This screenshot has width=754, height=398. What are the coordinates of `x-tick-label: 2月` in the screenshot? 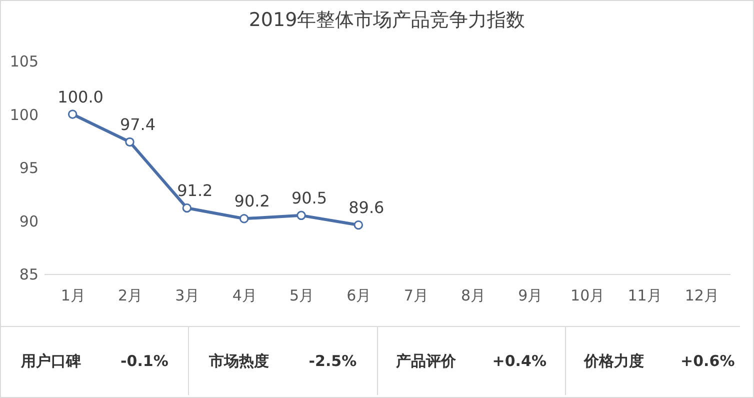 It's located at (130, 295).